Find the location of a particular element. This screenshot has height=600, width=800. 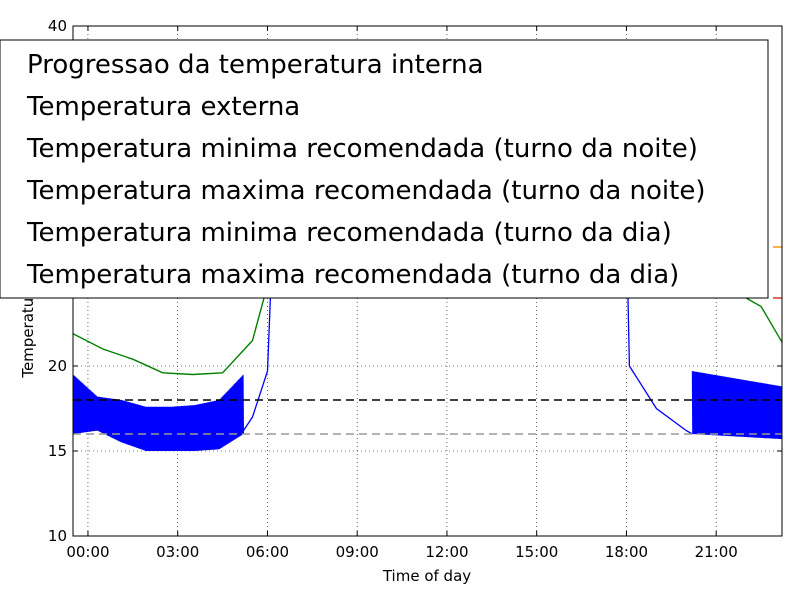

y-axis-label: Temperatura is located at coordinates (28, 330).